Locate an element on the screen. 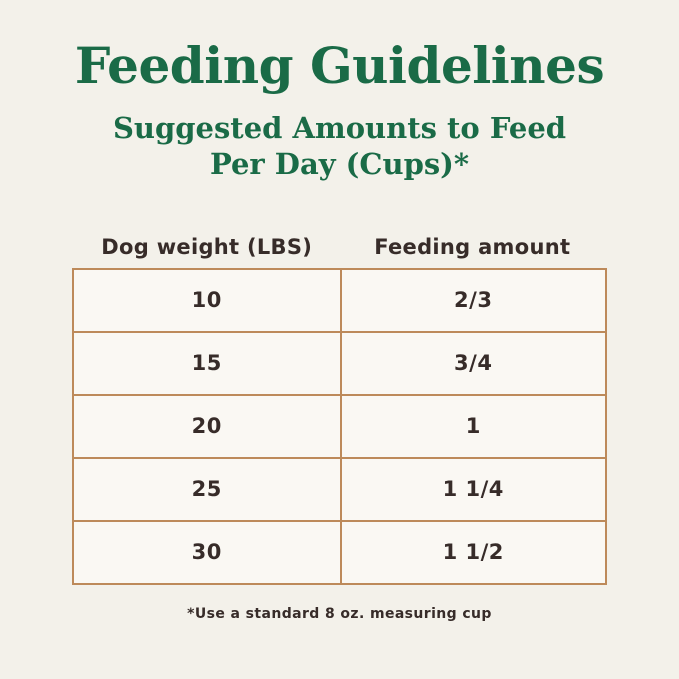  table-row: 25 1 1/4 is located at coordinates (340, 488).